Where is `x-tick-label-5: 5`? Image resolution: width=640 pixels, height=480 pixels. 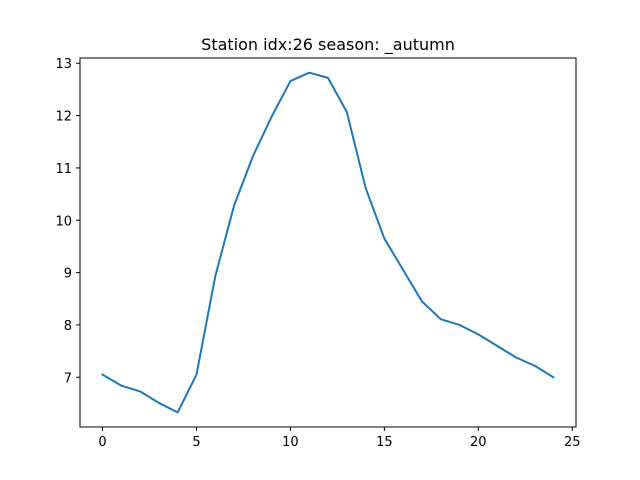 x-tick-label-5: 5 is located at coordinates (196, 442).